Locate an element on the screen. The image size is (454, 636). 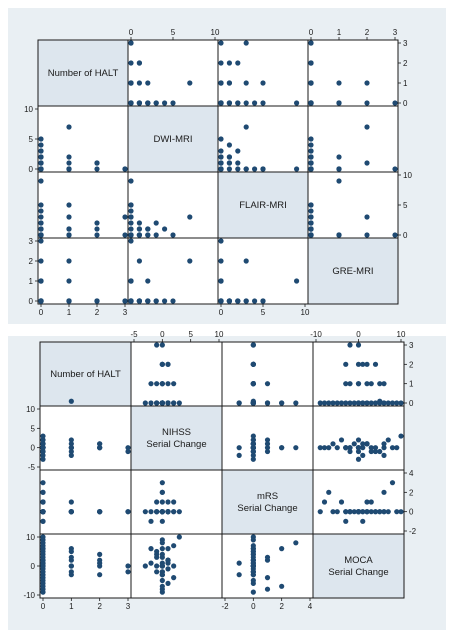
y-tick-label: -2 is located at coordinates (413, 531).